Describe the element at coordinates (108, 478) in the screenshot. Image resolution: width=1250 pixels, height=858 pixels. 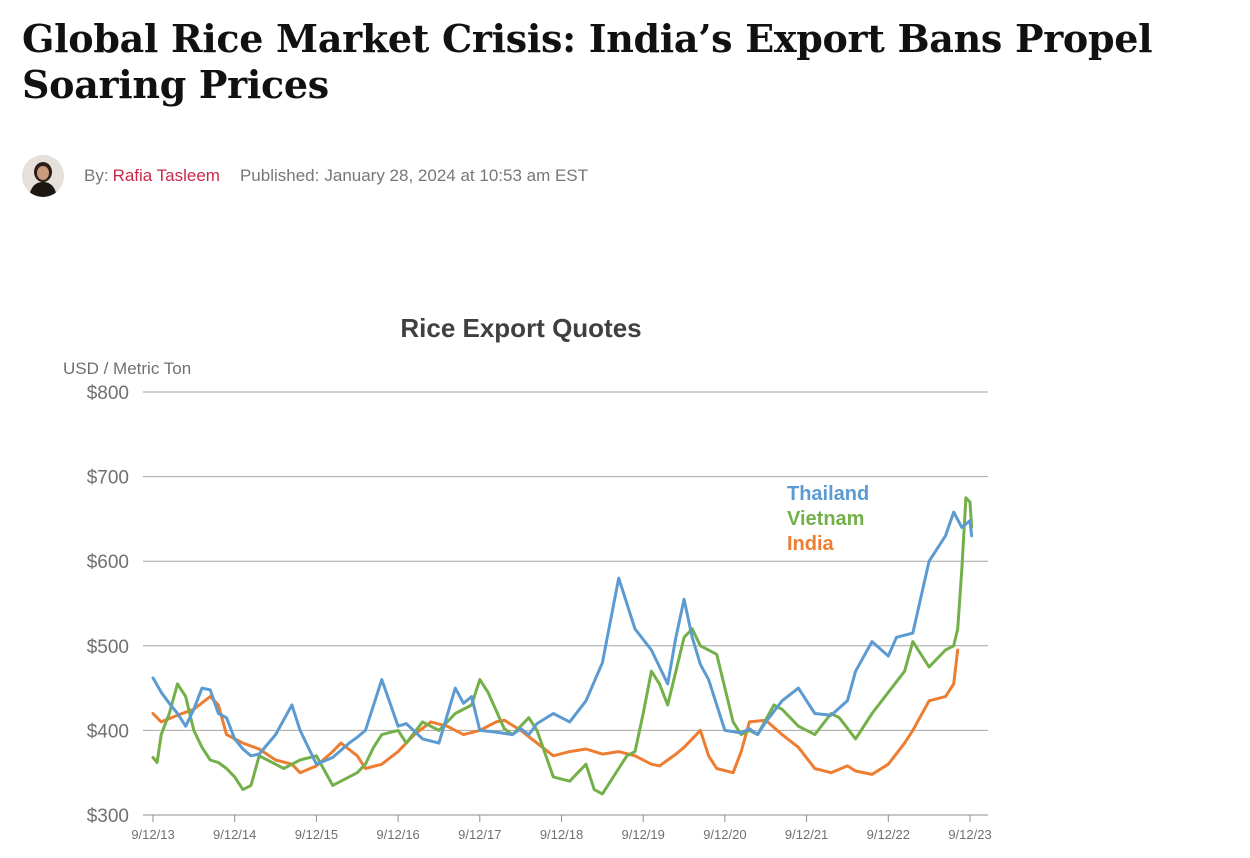
I see `y-tick-label: $700` at that location.